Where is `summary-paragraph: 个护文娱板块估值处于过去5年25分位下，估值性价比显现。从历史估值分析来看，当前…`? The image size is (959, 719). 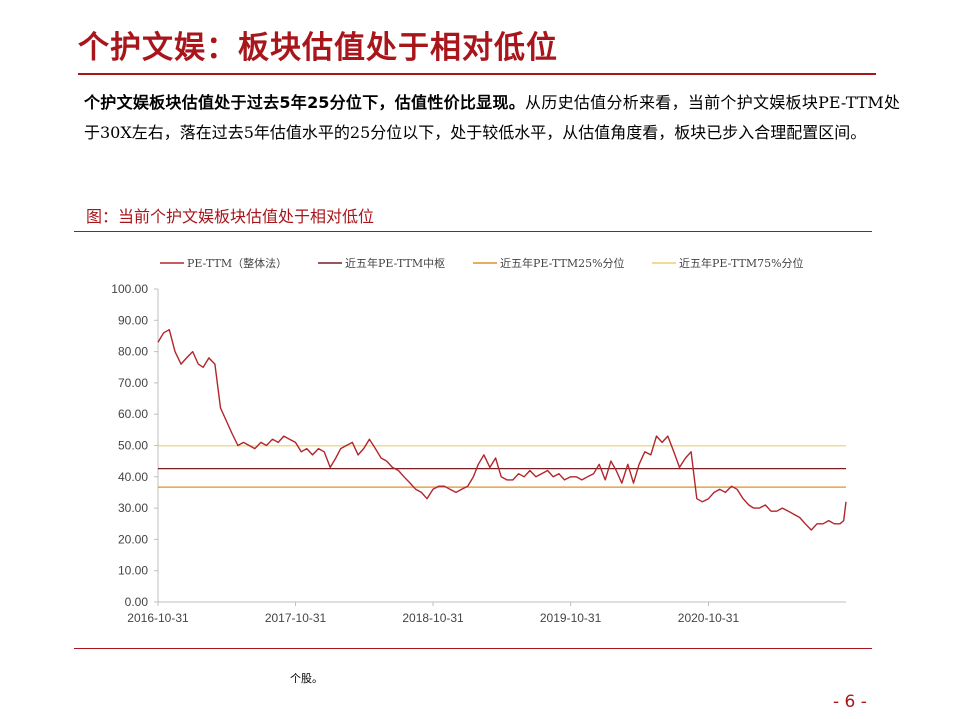 summary-paragraph: 个护文娱板块估值处于过去5年25分位下，估值性价比显现。从历史估值分析来看，当前… is located at coordinates (492, 118).